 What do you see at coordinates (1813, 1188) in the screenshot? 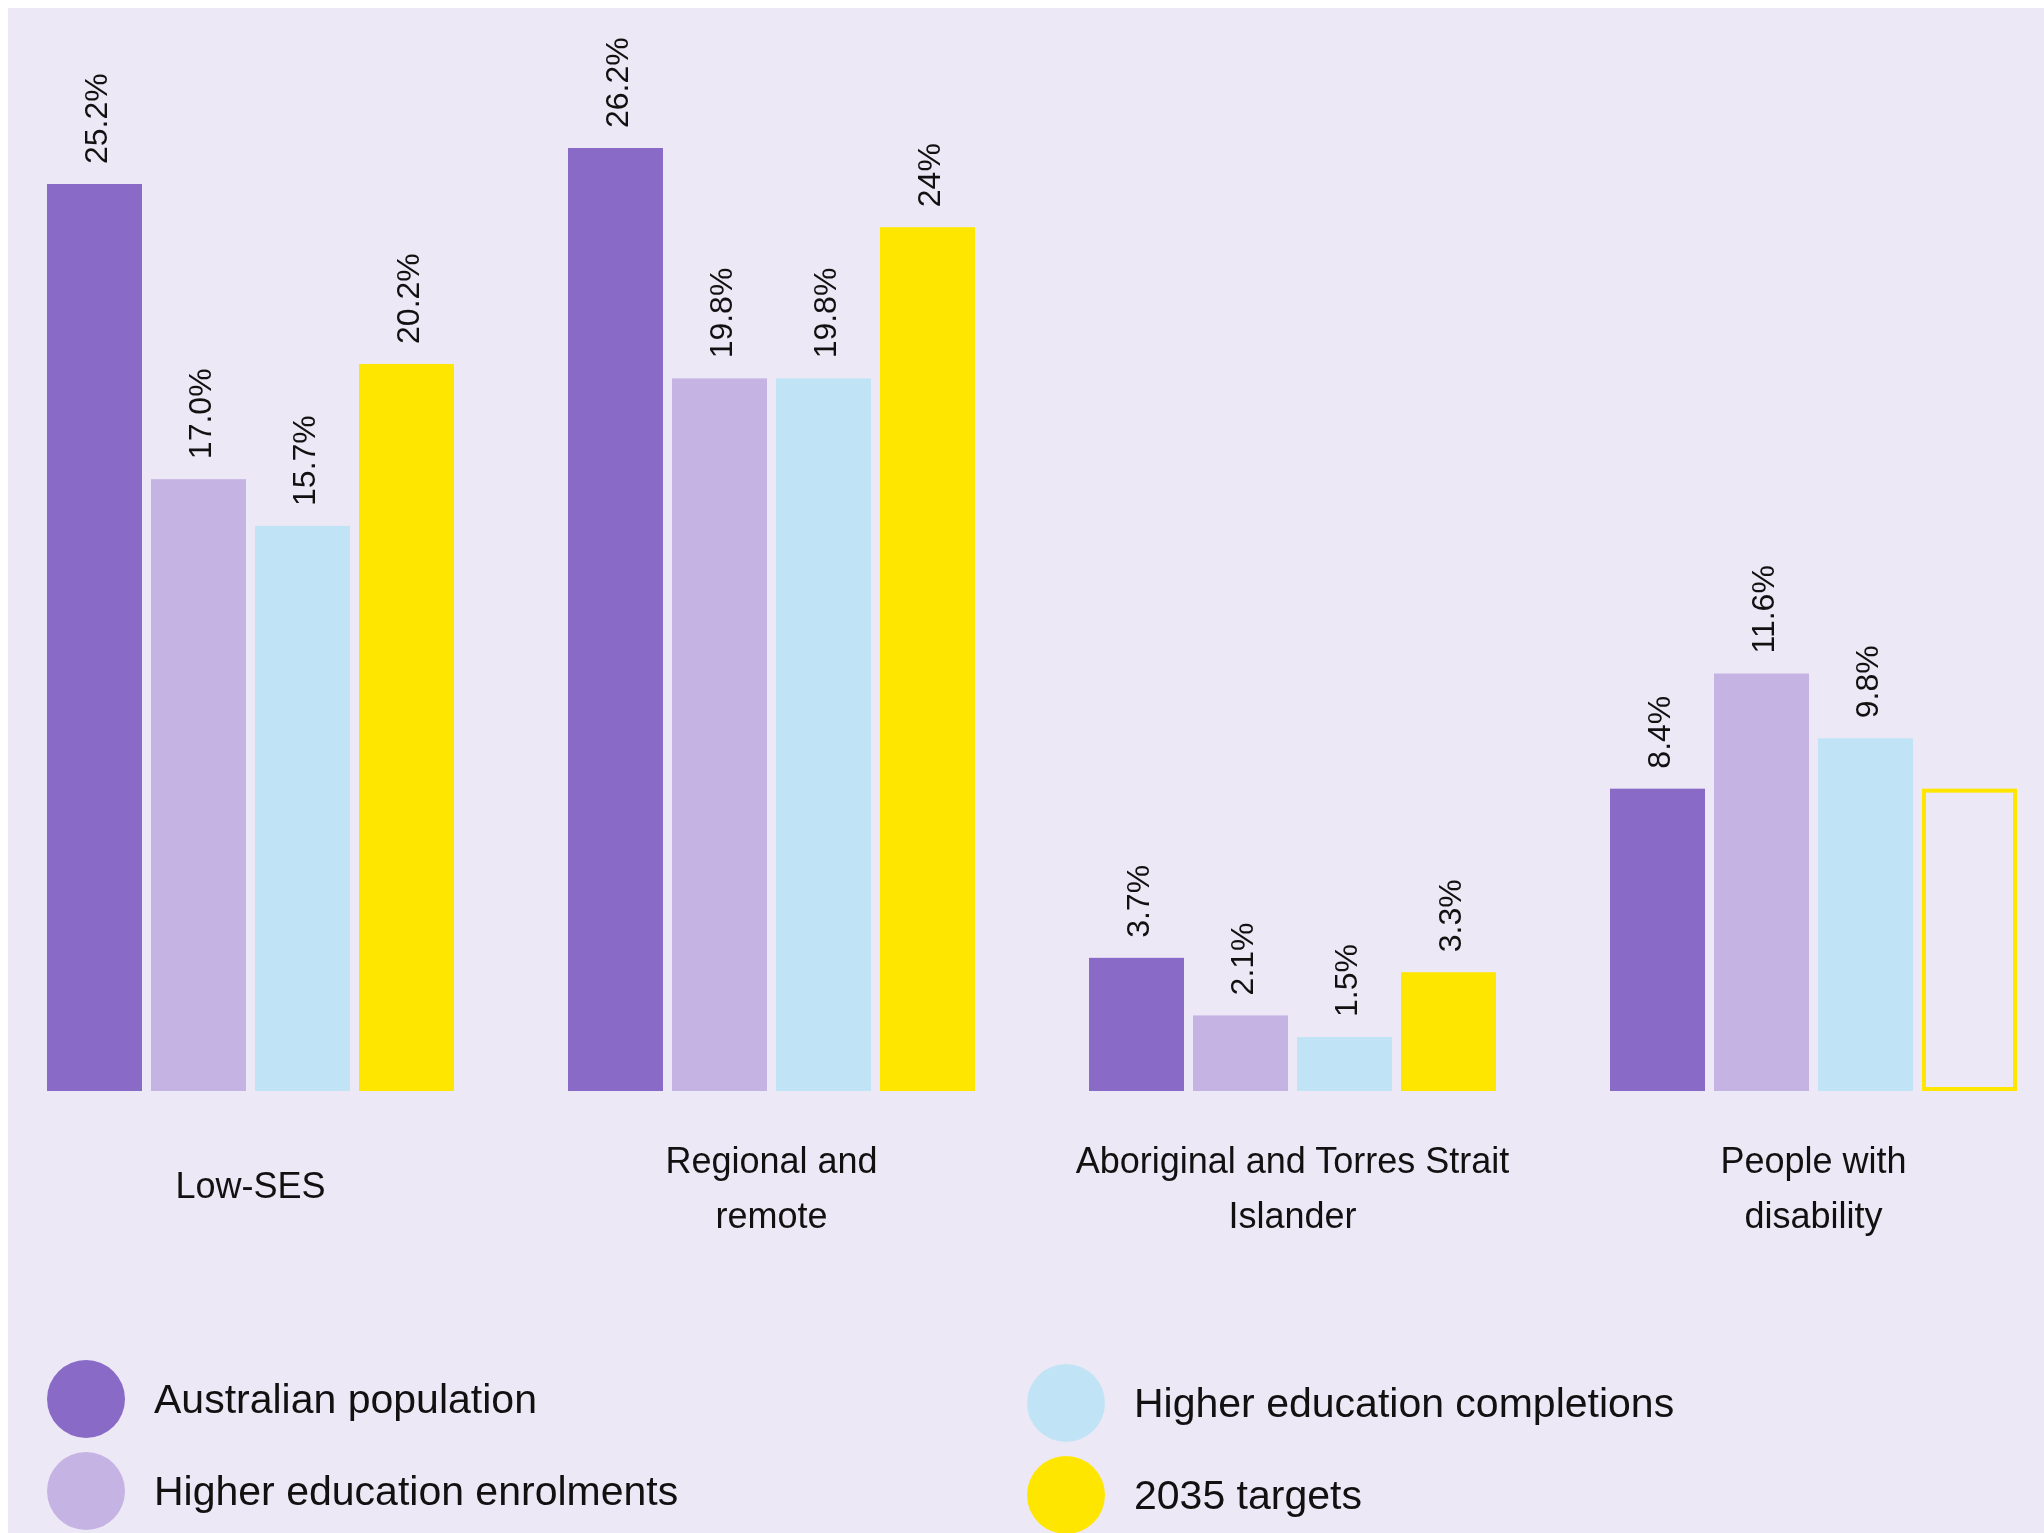
I see `x-tick-label: People with disability` at bounding box center [1813, 1188].